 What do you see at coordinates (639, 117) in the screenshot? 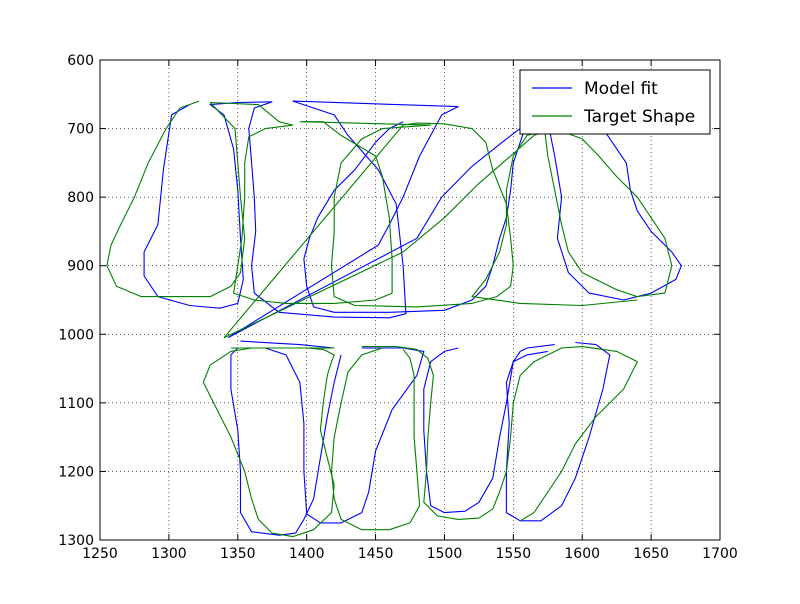
I see `legend-label: Target Shape` at bounding box center [639, 117].